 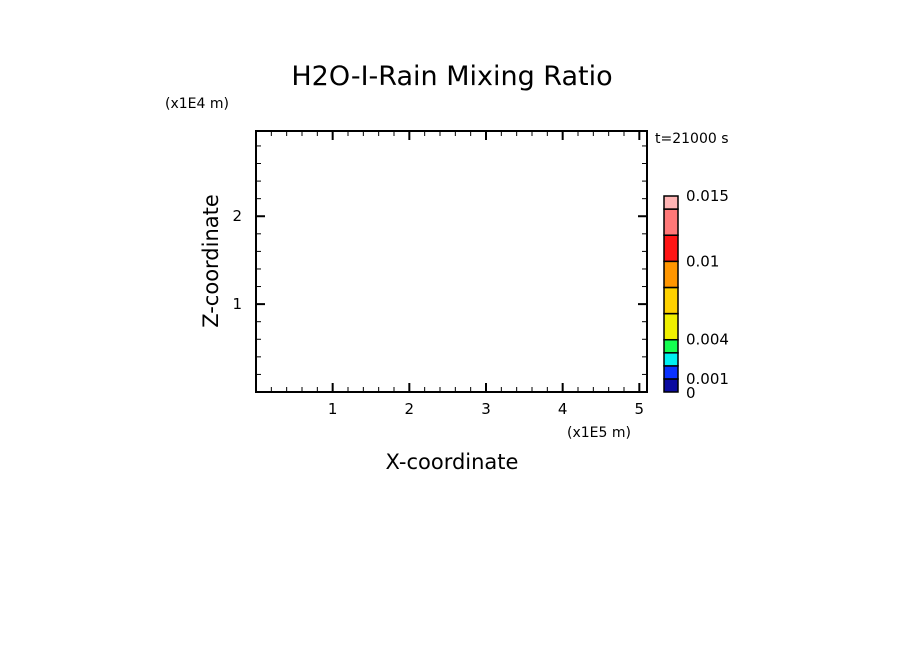 What do you see at coordinates (197, 104) in the screenshot?
I see `y-scale-label: (x1E4 m)` at bounding box center [197, 104].